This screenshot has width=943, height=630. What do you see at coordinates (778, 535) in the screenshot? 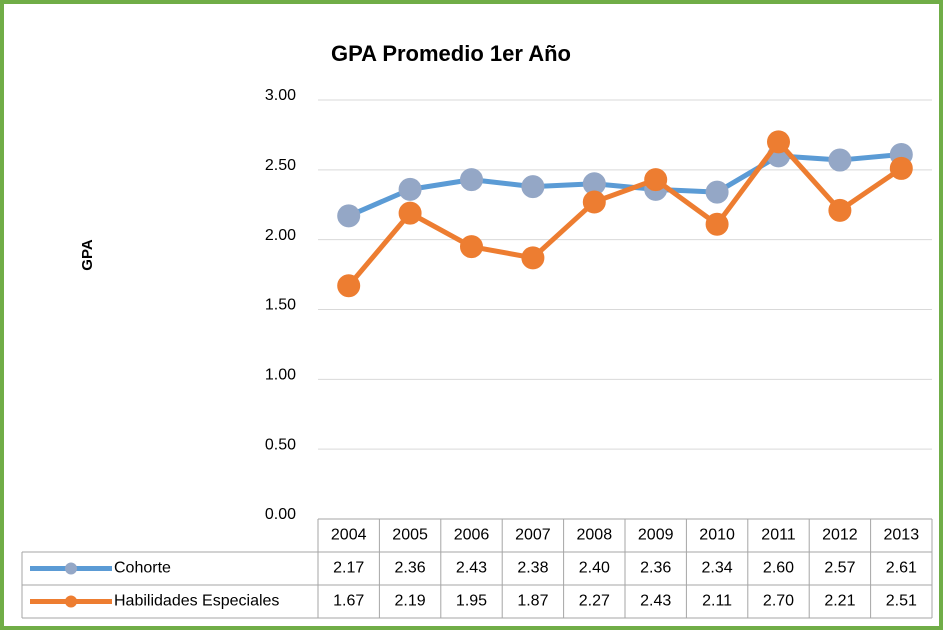
I see `x-tick-label: 2011` at bounding box center [778, 535].